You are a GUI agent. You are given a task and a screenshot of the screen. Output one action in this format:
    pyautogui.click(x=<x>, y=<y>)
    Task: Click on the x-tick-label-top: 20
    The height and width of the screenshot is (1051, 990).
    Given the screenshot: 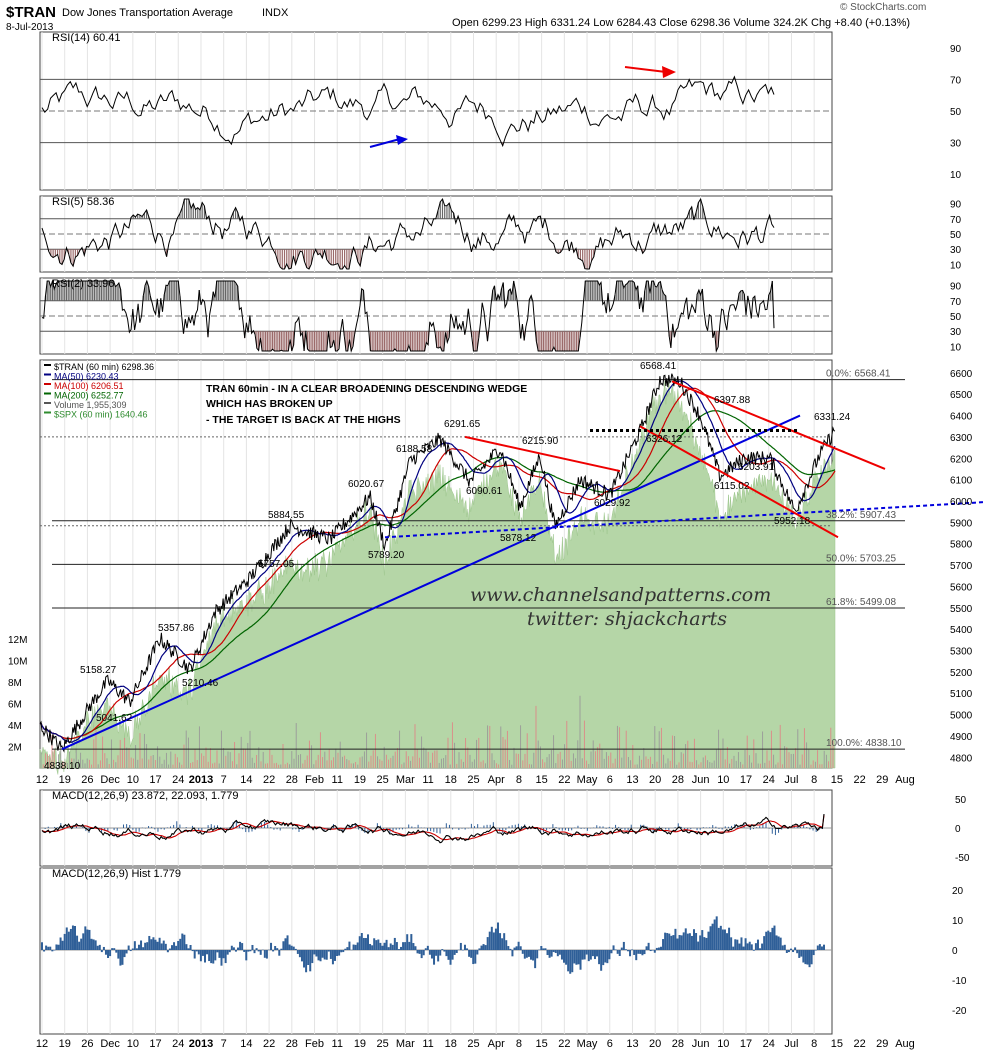 What is the action you would take?
    pyautogui.click(x=655, y=780)
    